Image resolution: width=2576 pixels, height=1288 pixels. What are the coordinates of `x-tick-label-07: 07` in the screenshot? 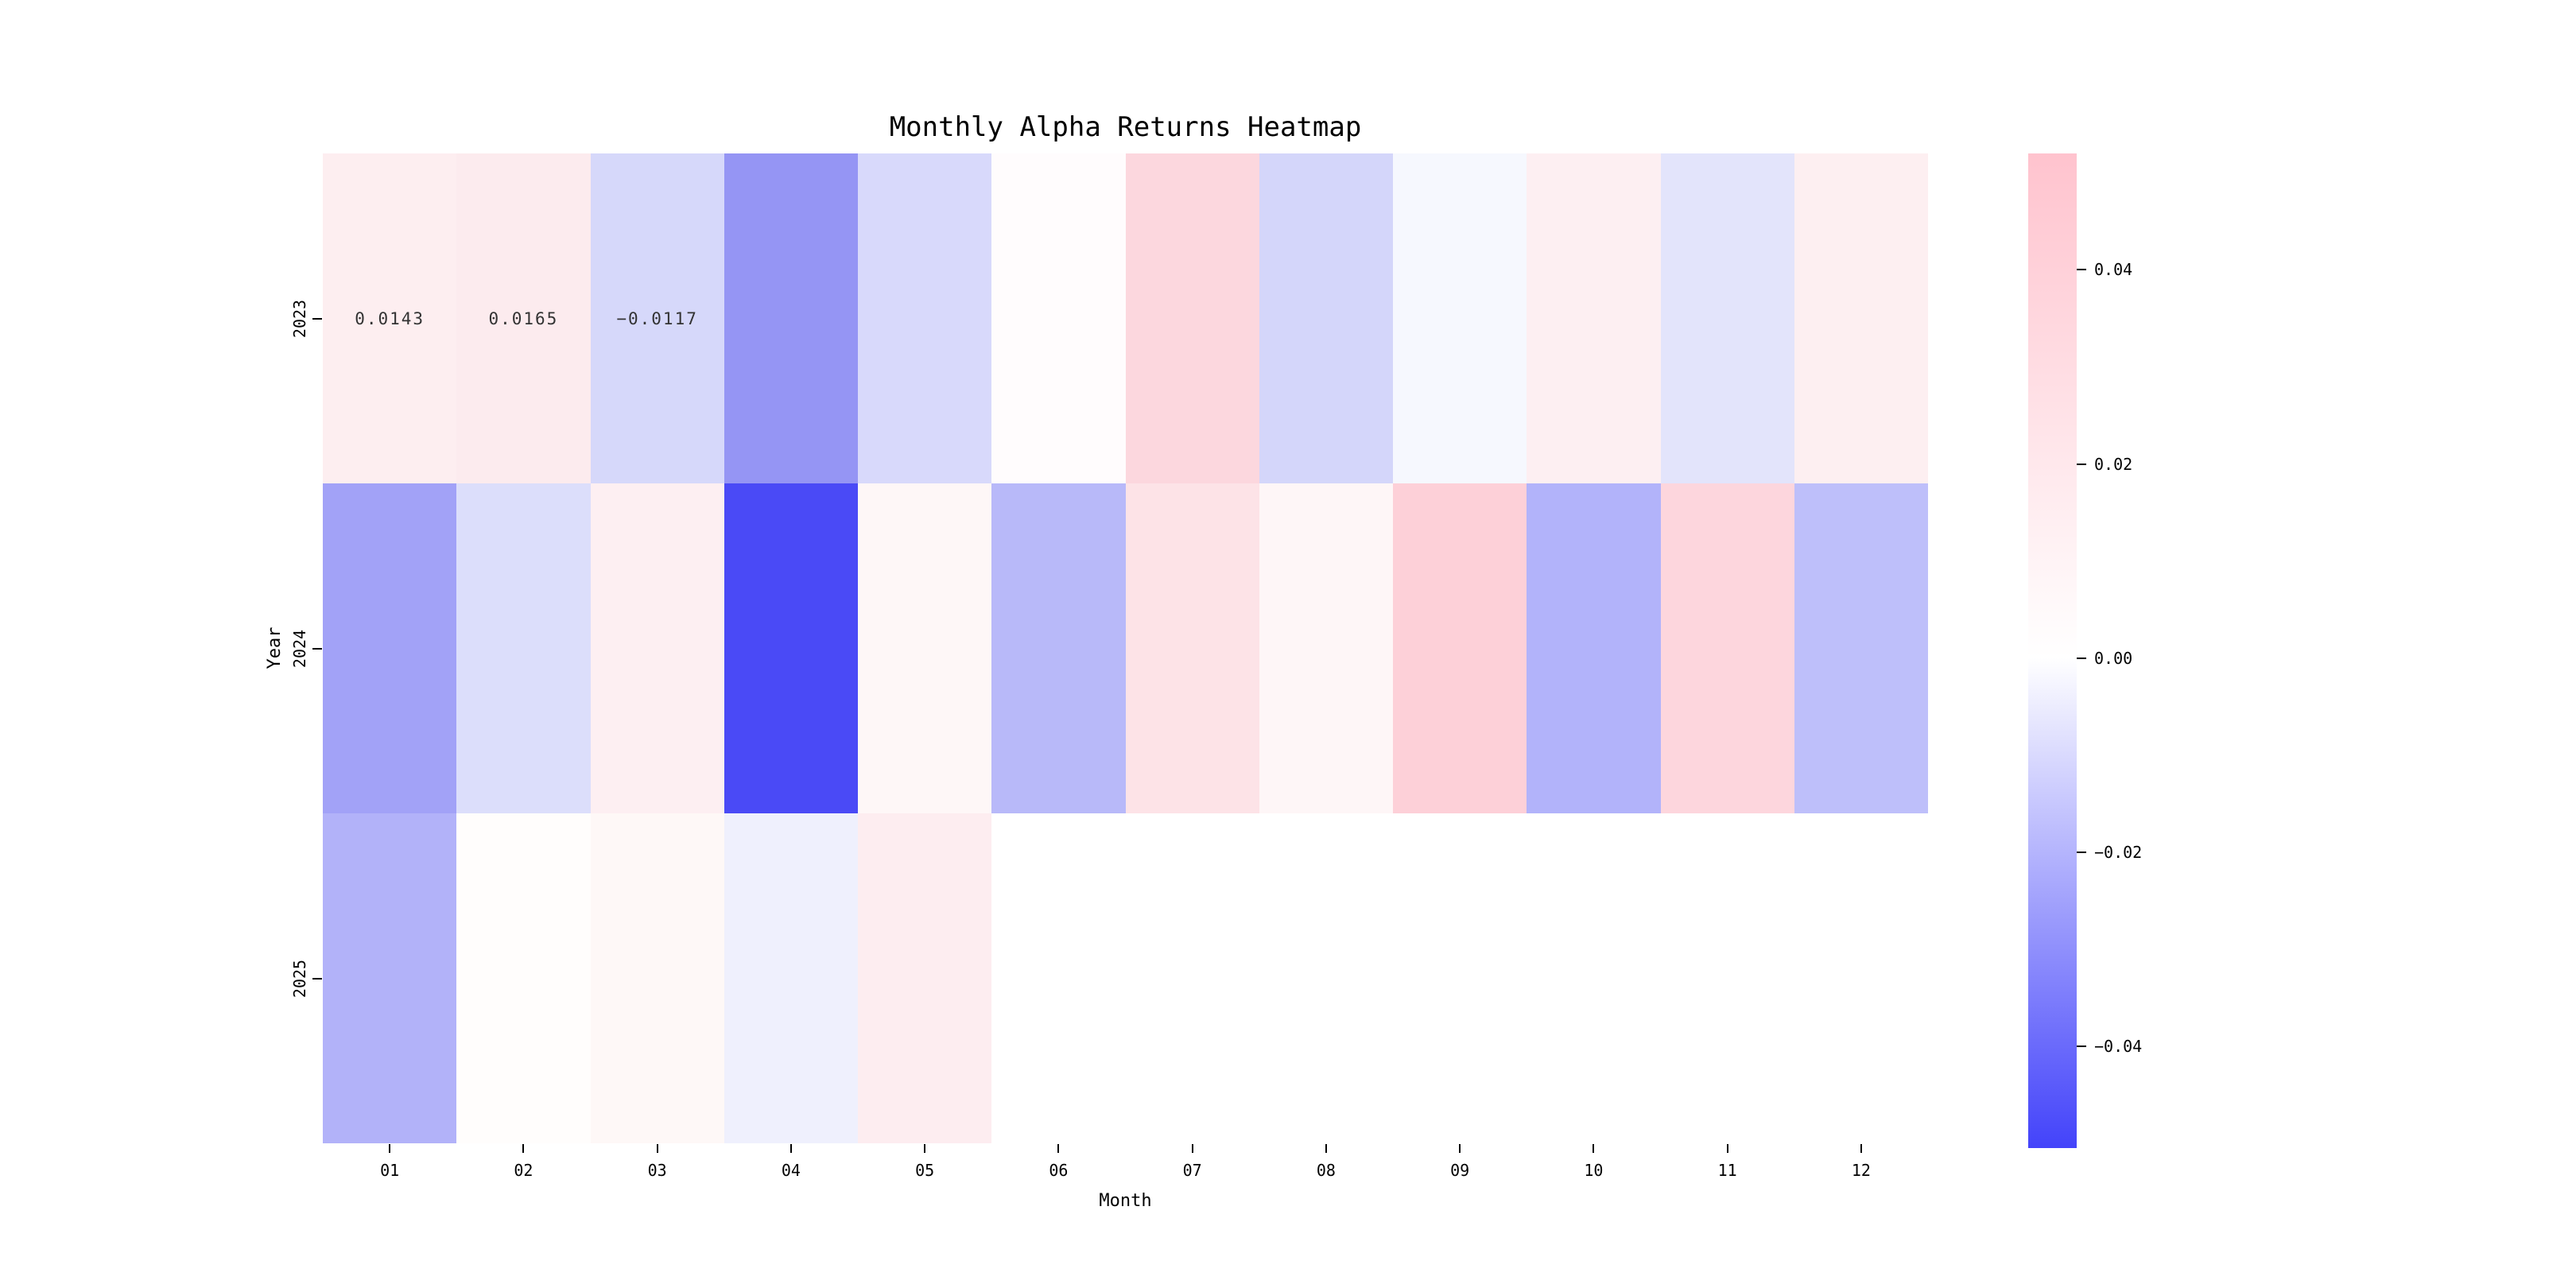 It's located at (1192, 1170).